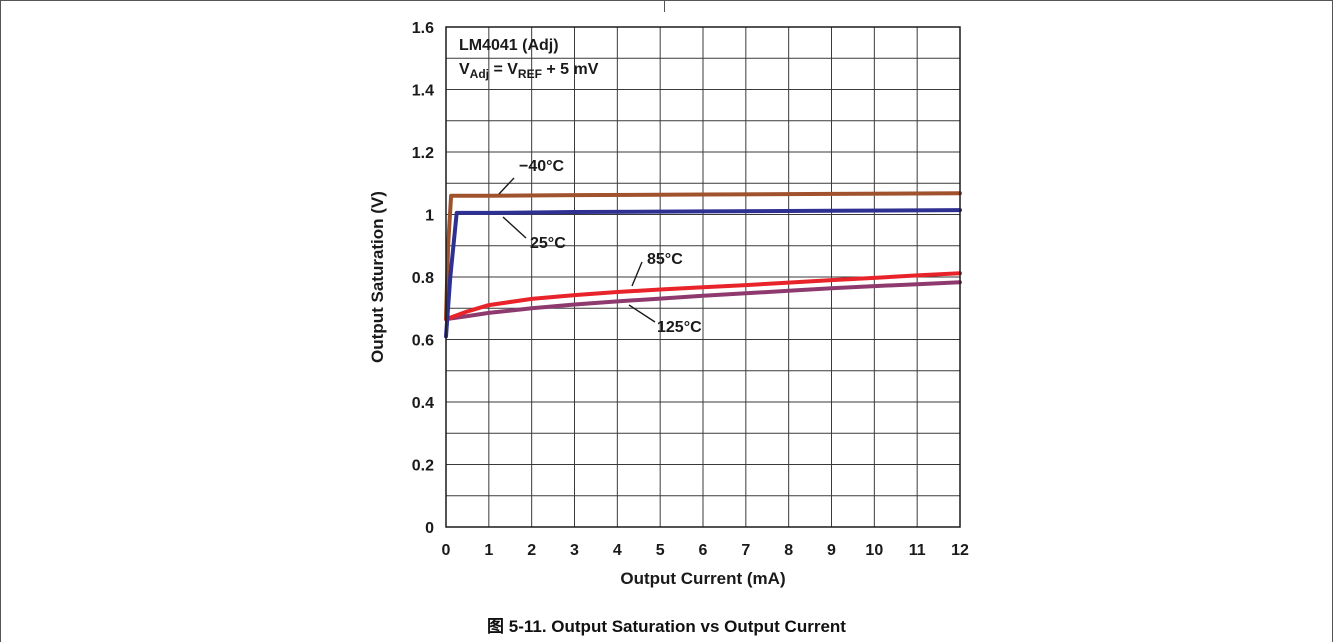 This screenshot has height=642, width=1333. Describe the element at coordinates (617, 550) in the screenshot. I see `x-tick-label: 4` at that location.